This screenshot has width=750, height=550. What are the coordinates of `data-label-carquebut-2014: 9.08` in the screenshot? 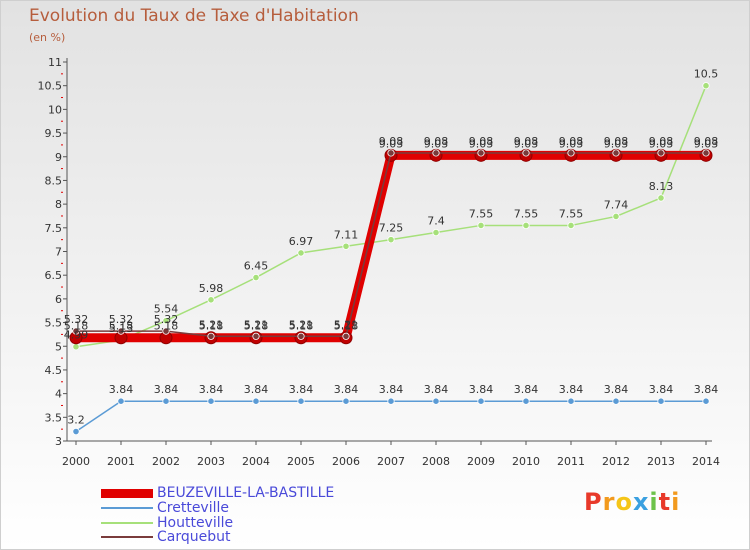 It's located at (706, 141).